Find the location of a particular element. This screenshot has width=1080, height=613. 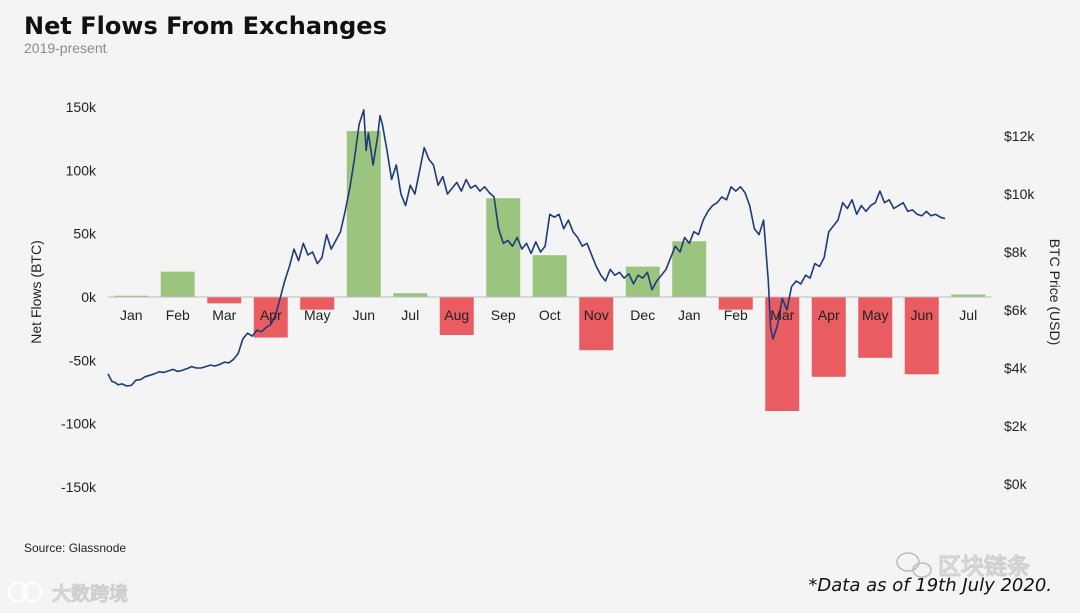

right-tick-0: $12k is located at coordinates (1019, 136).